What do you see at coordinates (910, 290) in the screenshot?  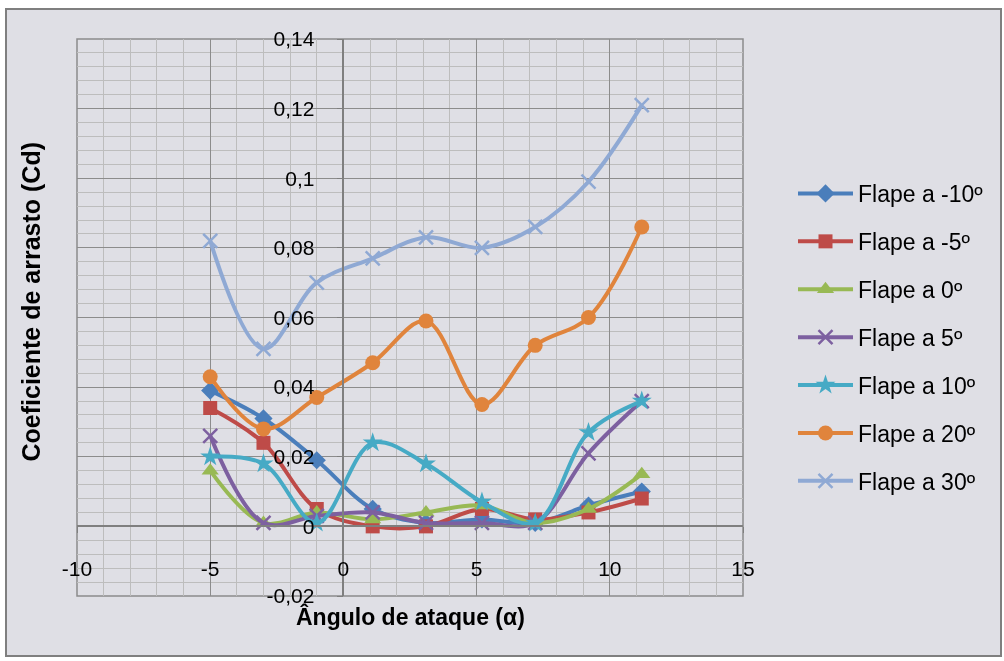 I see `legend-label: Flape a 0º` at bounding box center [910, 290].